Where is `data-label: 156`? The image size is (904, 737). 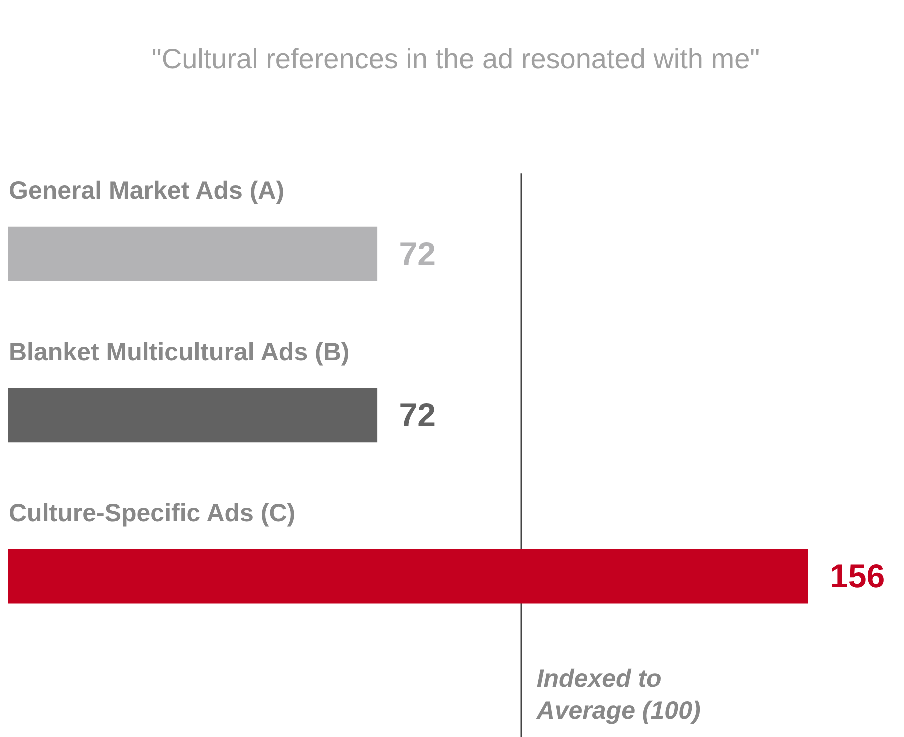 data-label: 156 is located at coordinates (858, 576).